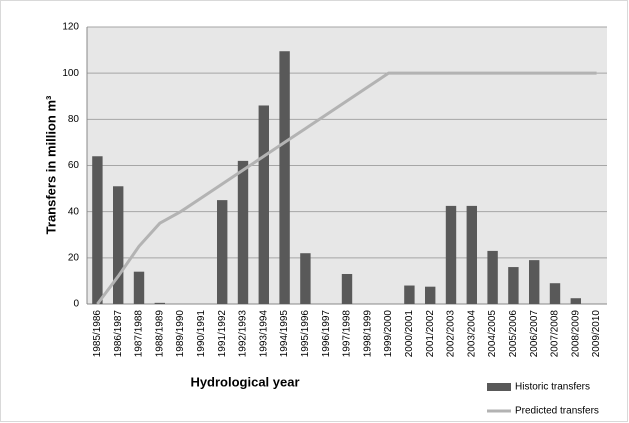  What do you see at coordinates (388, 334) in the screenshot?
I see `x-tick-label: 1999/2000` at bounding box center [388, 334].